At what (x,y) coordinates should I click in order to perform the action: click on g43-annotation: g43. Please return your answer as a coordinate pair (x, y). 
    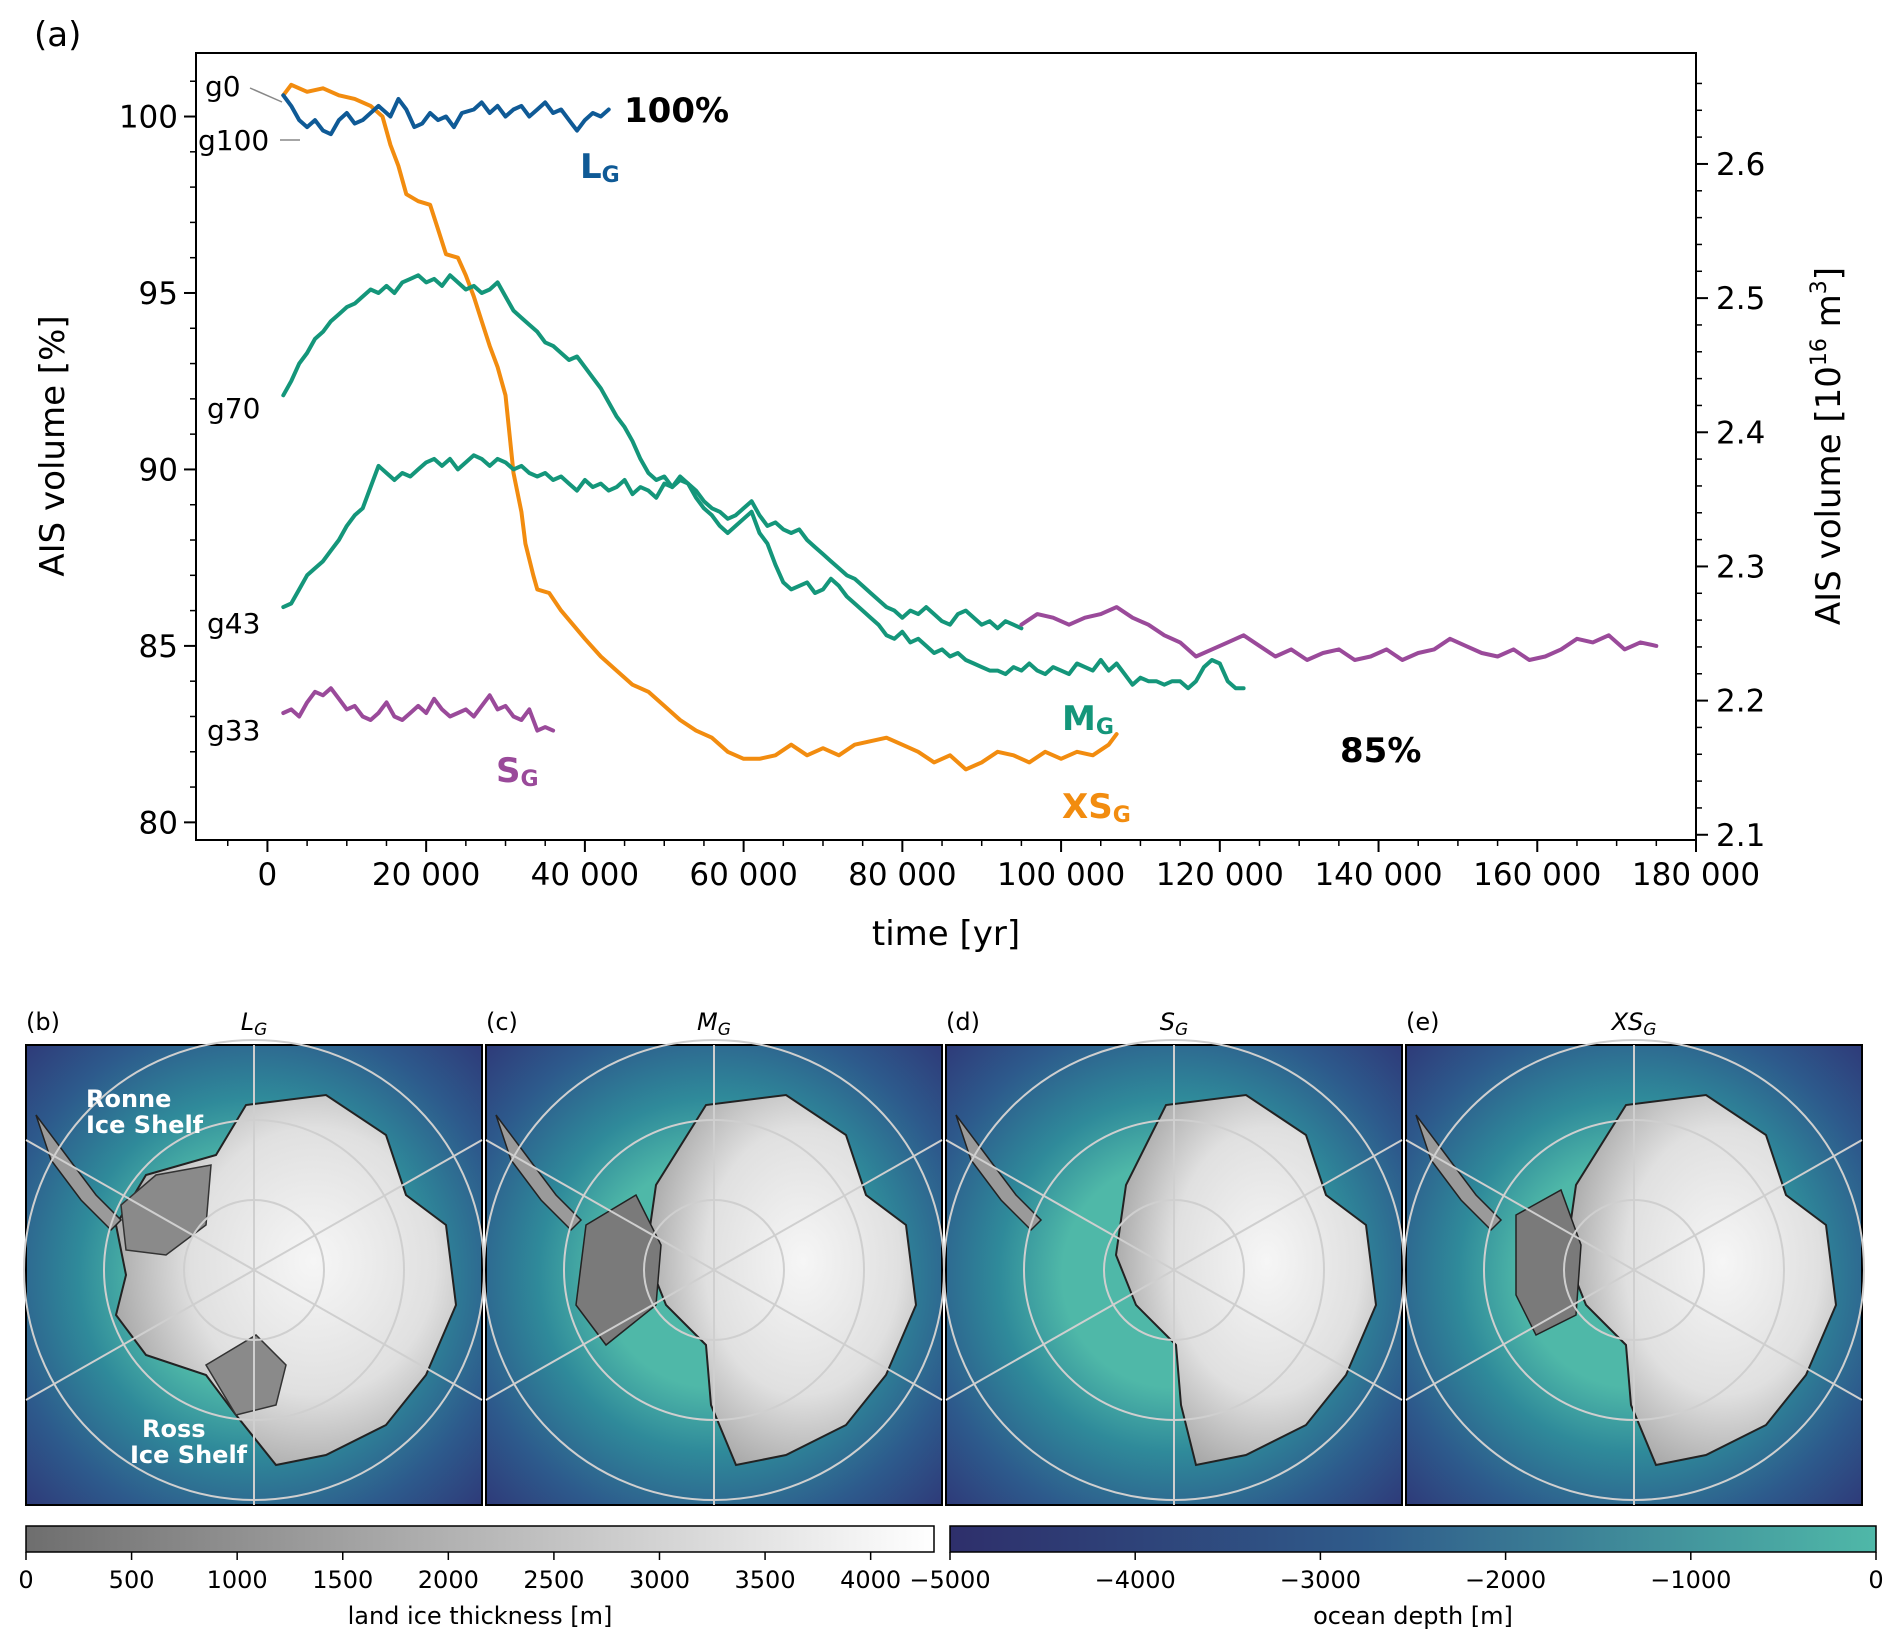
    Looking at the image, I should click on (233, 623).